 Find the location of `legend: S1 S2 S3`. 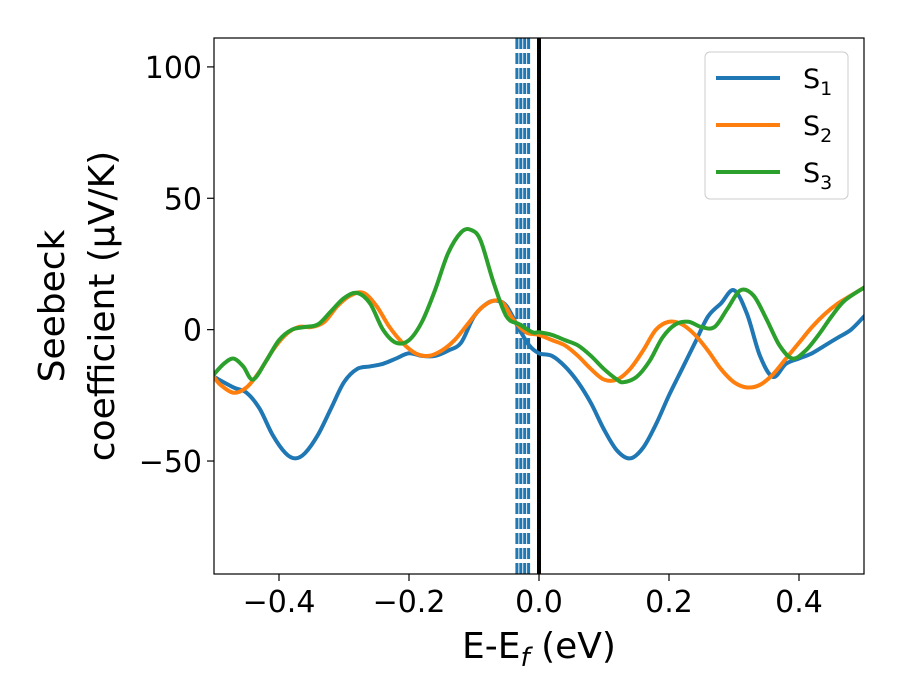

legend: S1 S2 S3 is located at coordinates (776, 125).